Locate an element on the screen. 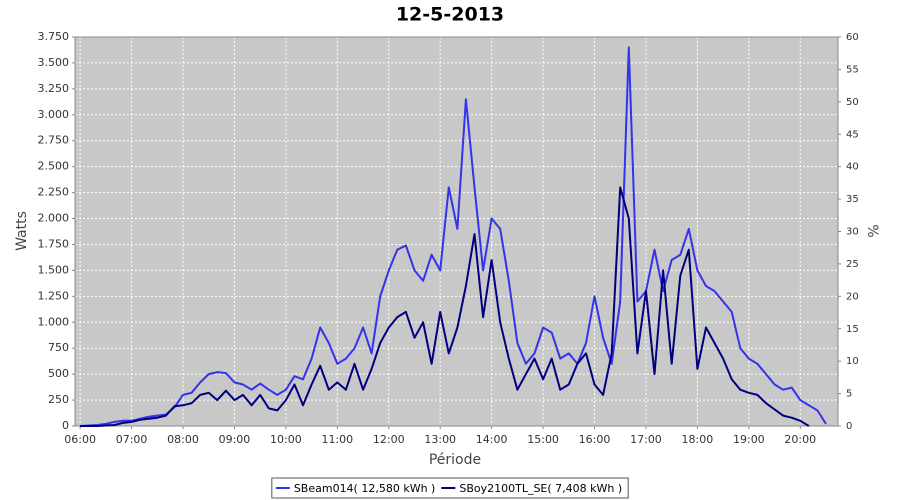 This screenshot has width=900, height=500. x-tick-label: 19:00 is located at coordinates (749, 439).